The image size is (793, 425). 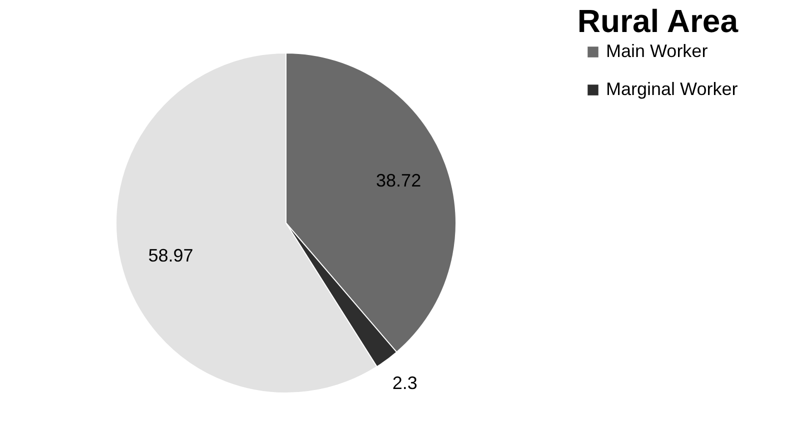 I want to click on chart-title: Rural Area, so click(x=657, y=21).